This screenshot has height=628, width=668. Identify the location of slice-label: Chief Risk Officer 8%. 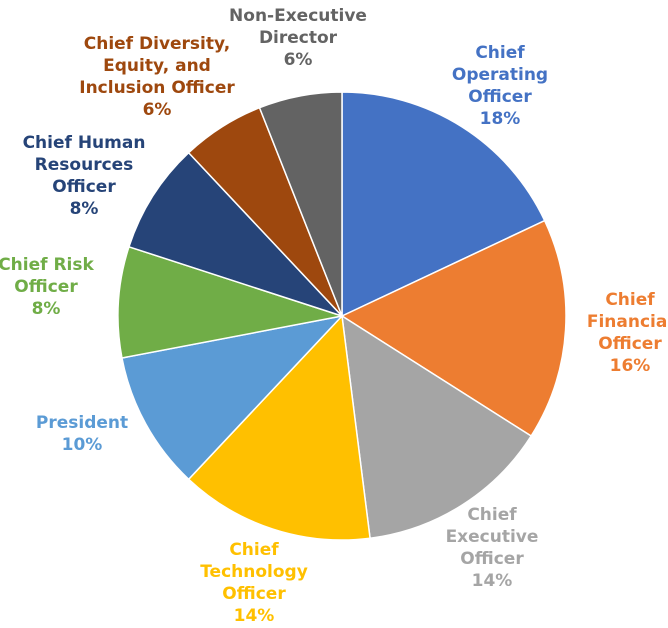
(47, 287).